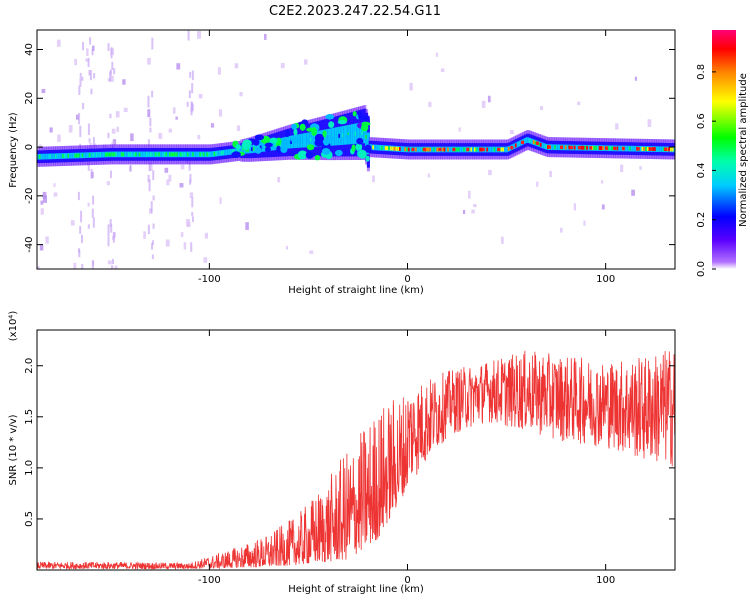 This screenshot has height=600, width=750. I want to click on colorbar-gradient, so click(724, 149).